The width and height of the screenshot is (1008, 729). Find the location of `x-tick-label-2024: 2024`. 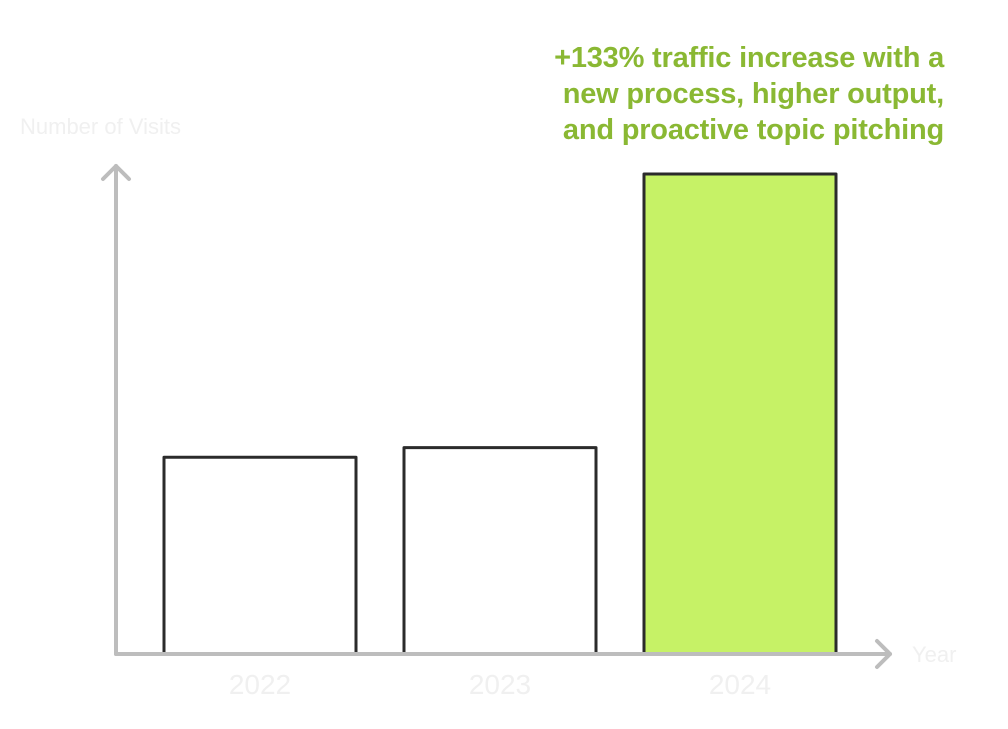

x-tick-label-2024: 2024 is located at coordinates (740, 684).